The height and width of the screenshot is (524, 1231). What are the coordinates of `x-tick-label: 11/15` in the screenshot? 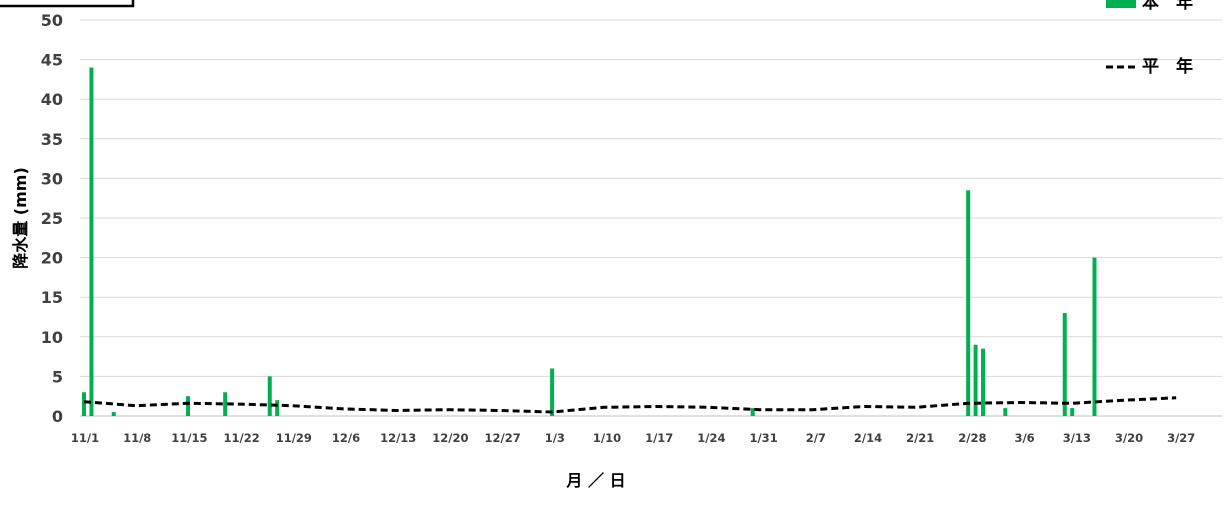 It's located at (189, 438).